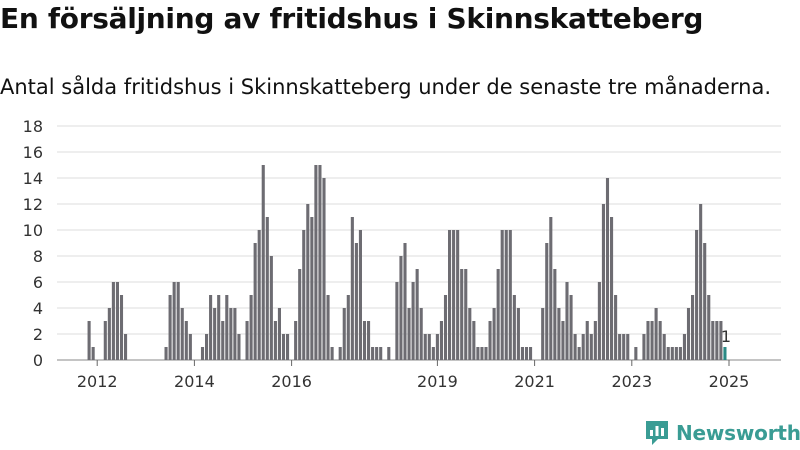 The image size is (800, 450). What do you see at coordinates (725, 353) in the screenshot?
I see `bar-latest` at bounding box center [725, 353].